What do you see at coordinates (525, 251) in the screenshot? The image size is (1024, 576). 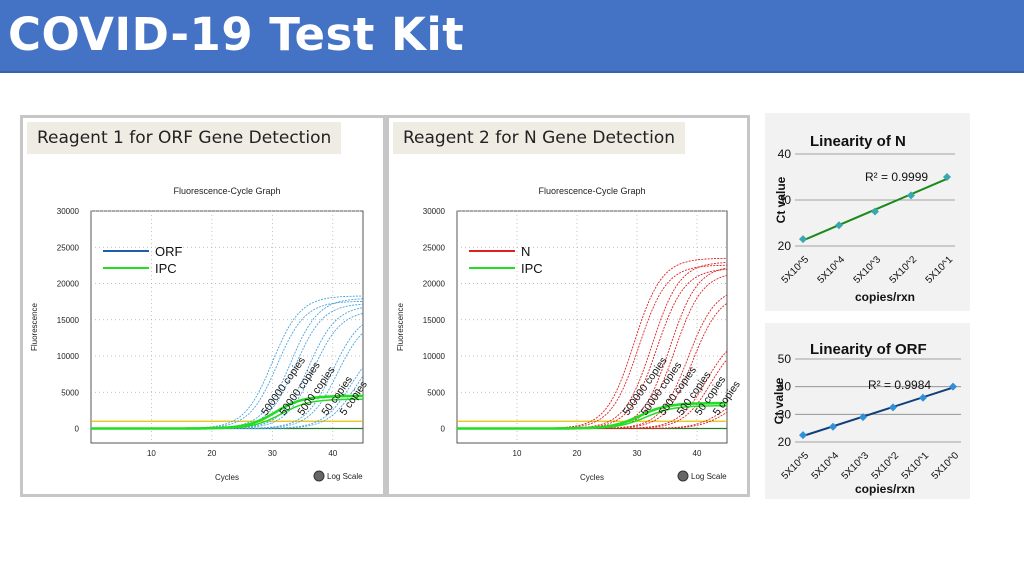 I see `legend-label: N` at bounding box center [525, 251].